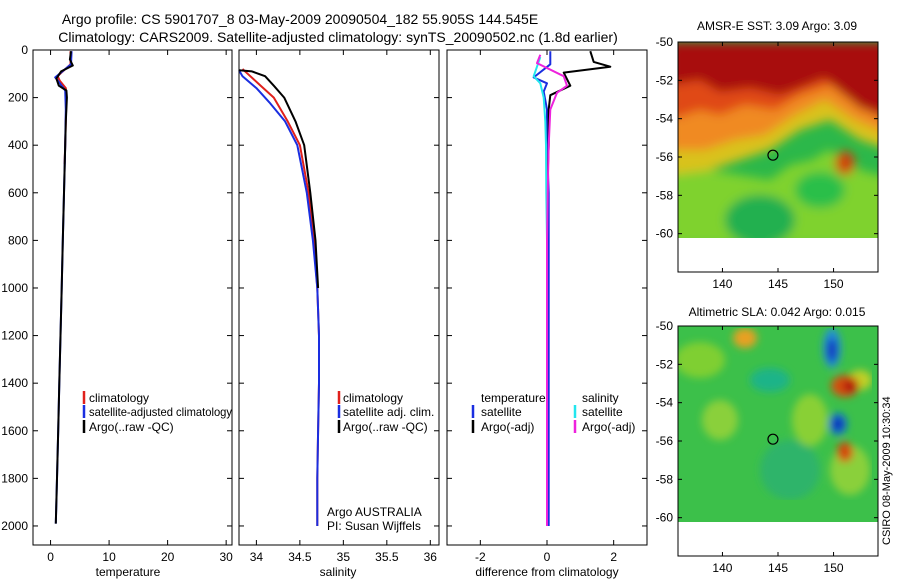 The width and height of the screenshot is (900, 580). Describe the element at coordinates (226, 557) in the screenshot. I see `x-tick-label: 30` at that location.